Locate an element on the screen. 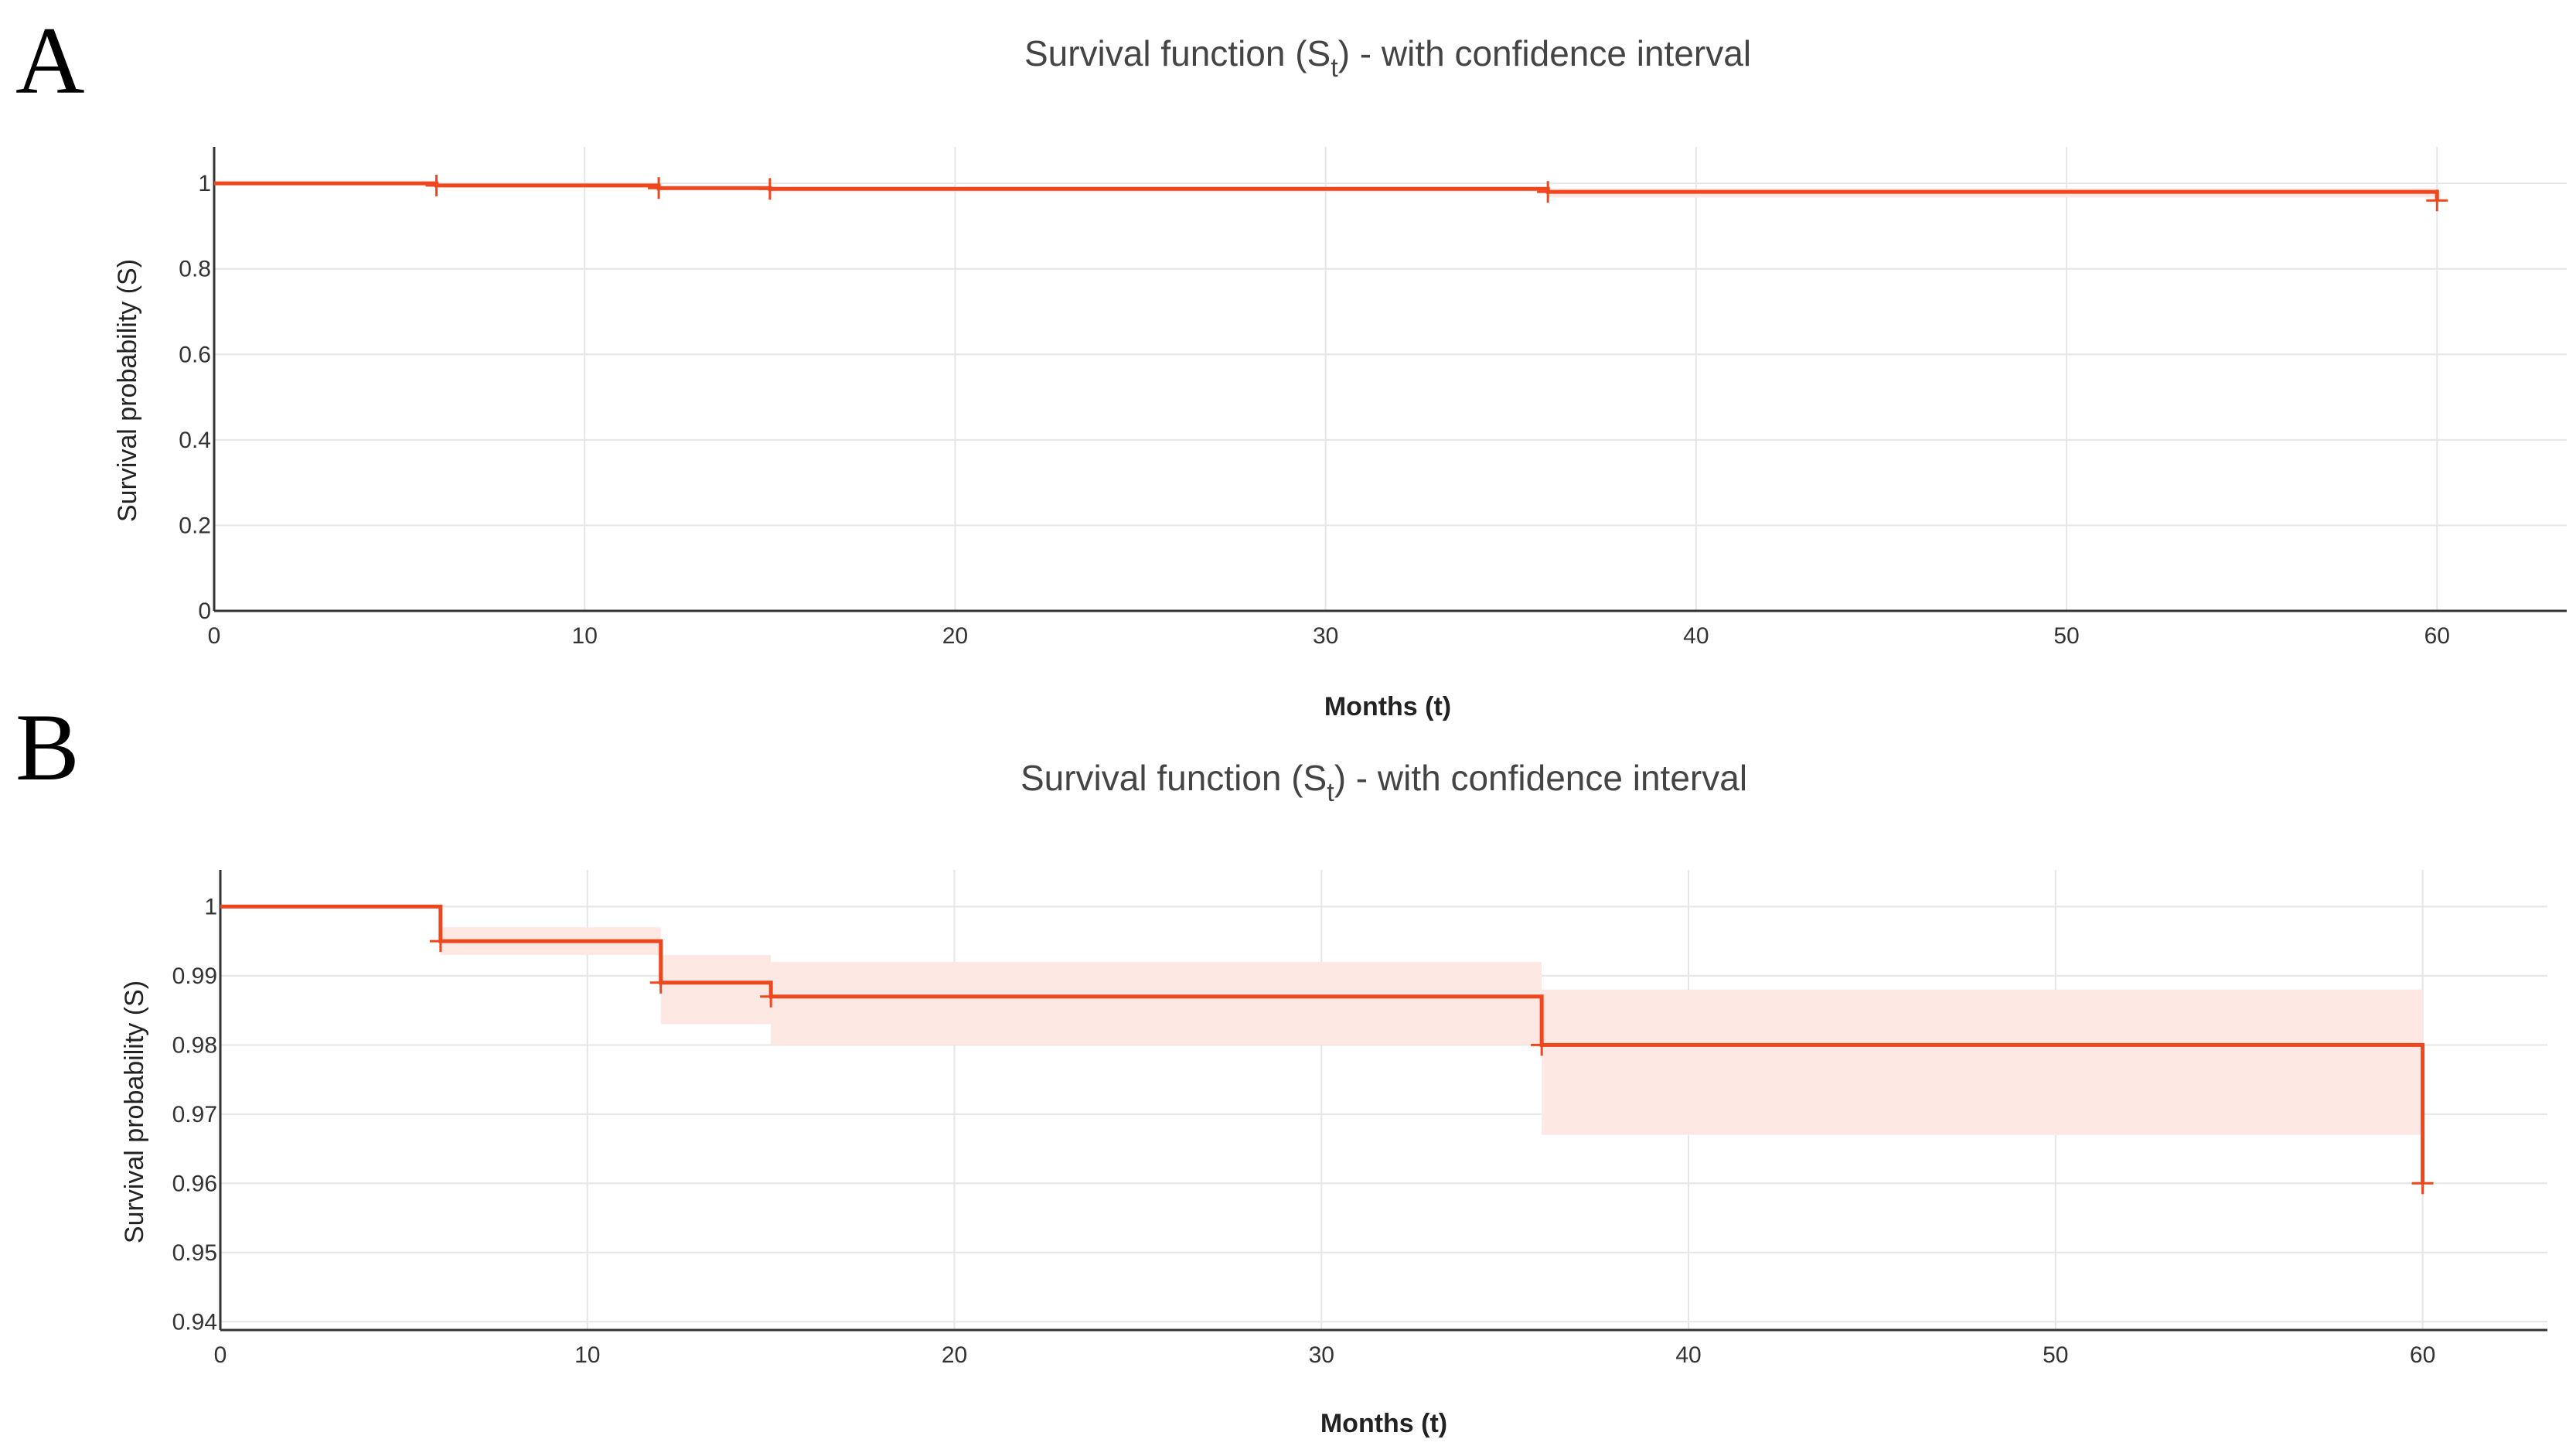  y-axis-title-b: Survival probability (S) is located at coordinates (134, 1112).